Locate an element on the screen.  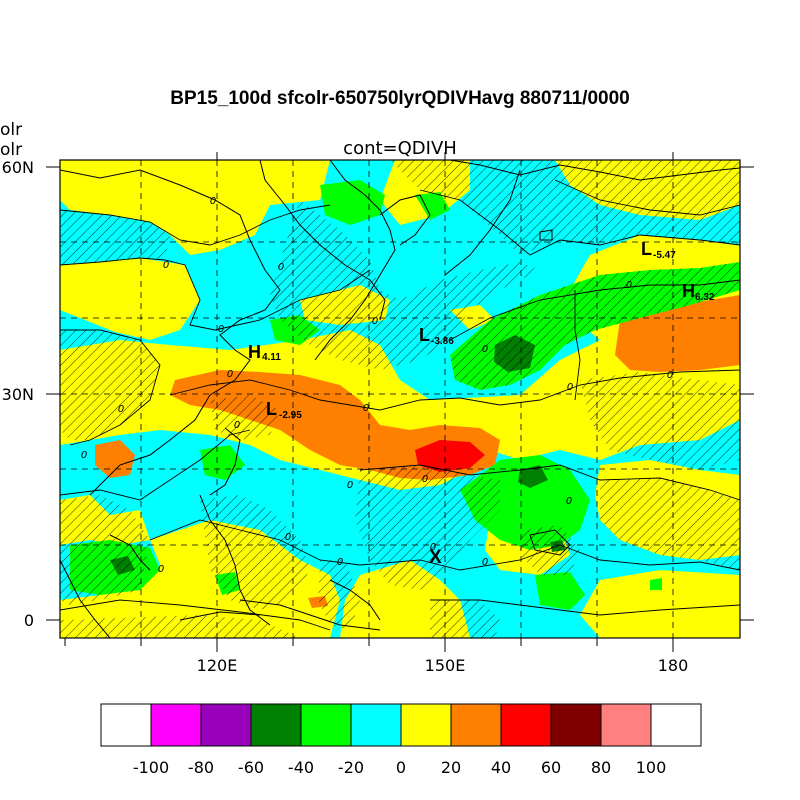
lat-label: 30N is located at coordinates (17, 394).